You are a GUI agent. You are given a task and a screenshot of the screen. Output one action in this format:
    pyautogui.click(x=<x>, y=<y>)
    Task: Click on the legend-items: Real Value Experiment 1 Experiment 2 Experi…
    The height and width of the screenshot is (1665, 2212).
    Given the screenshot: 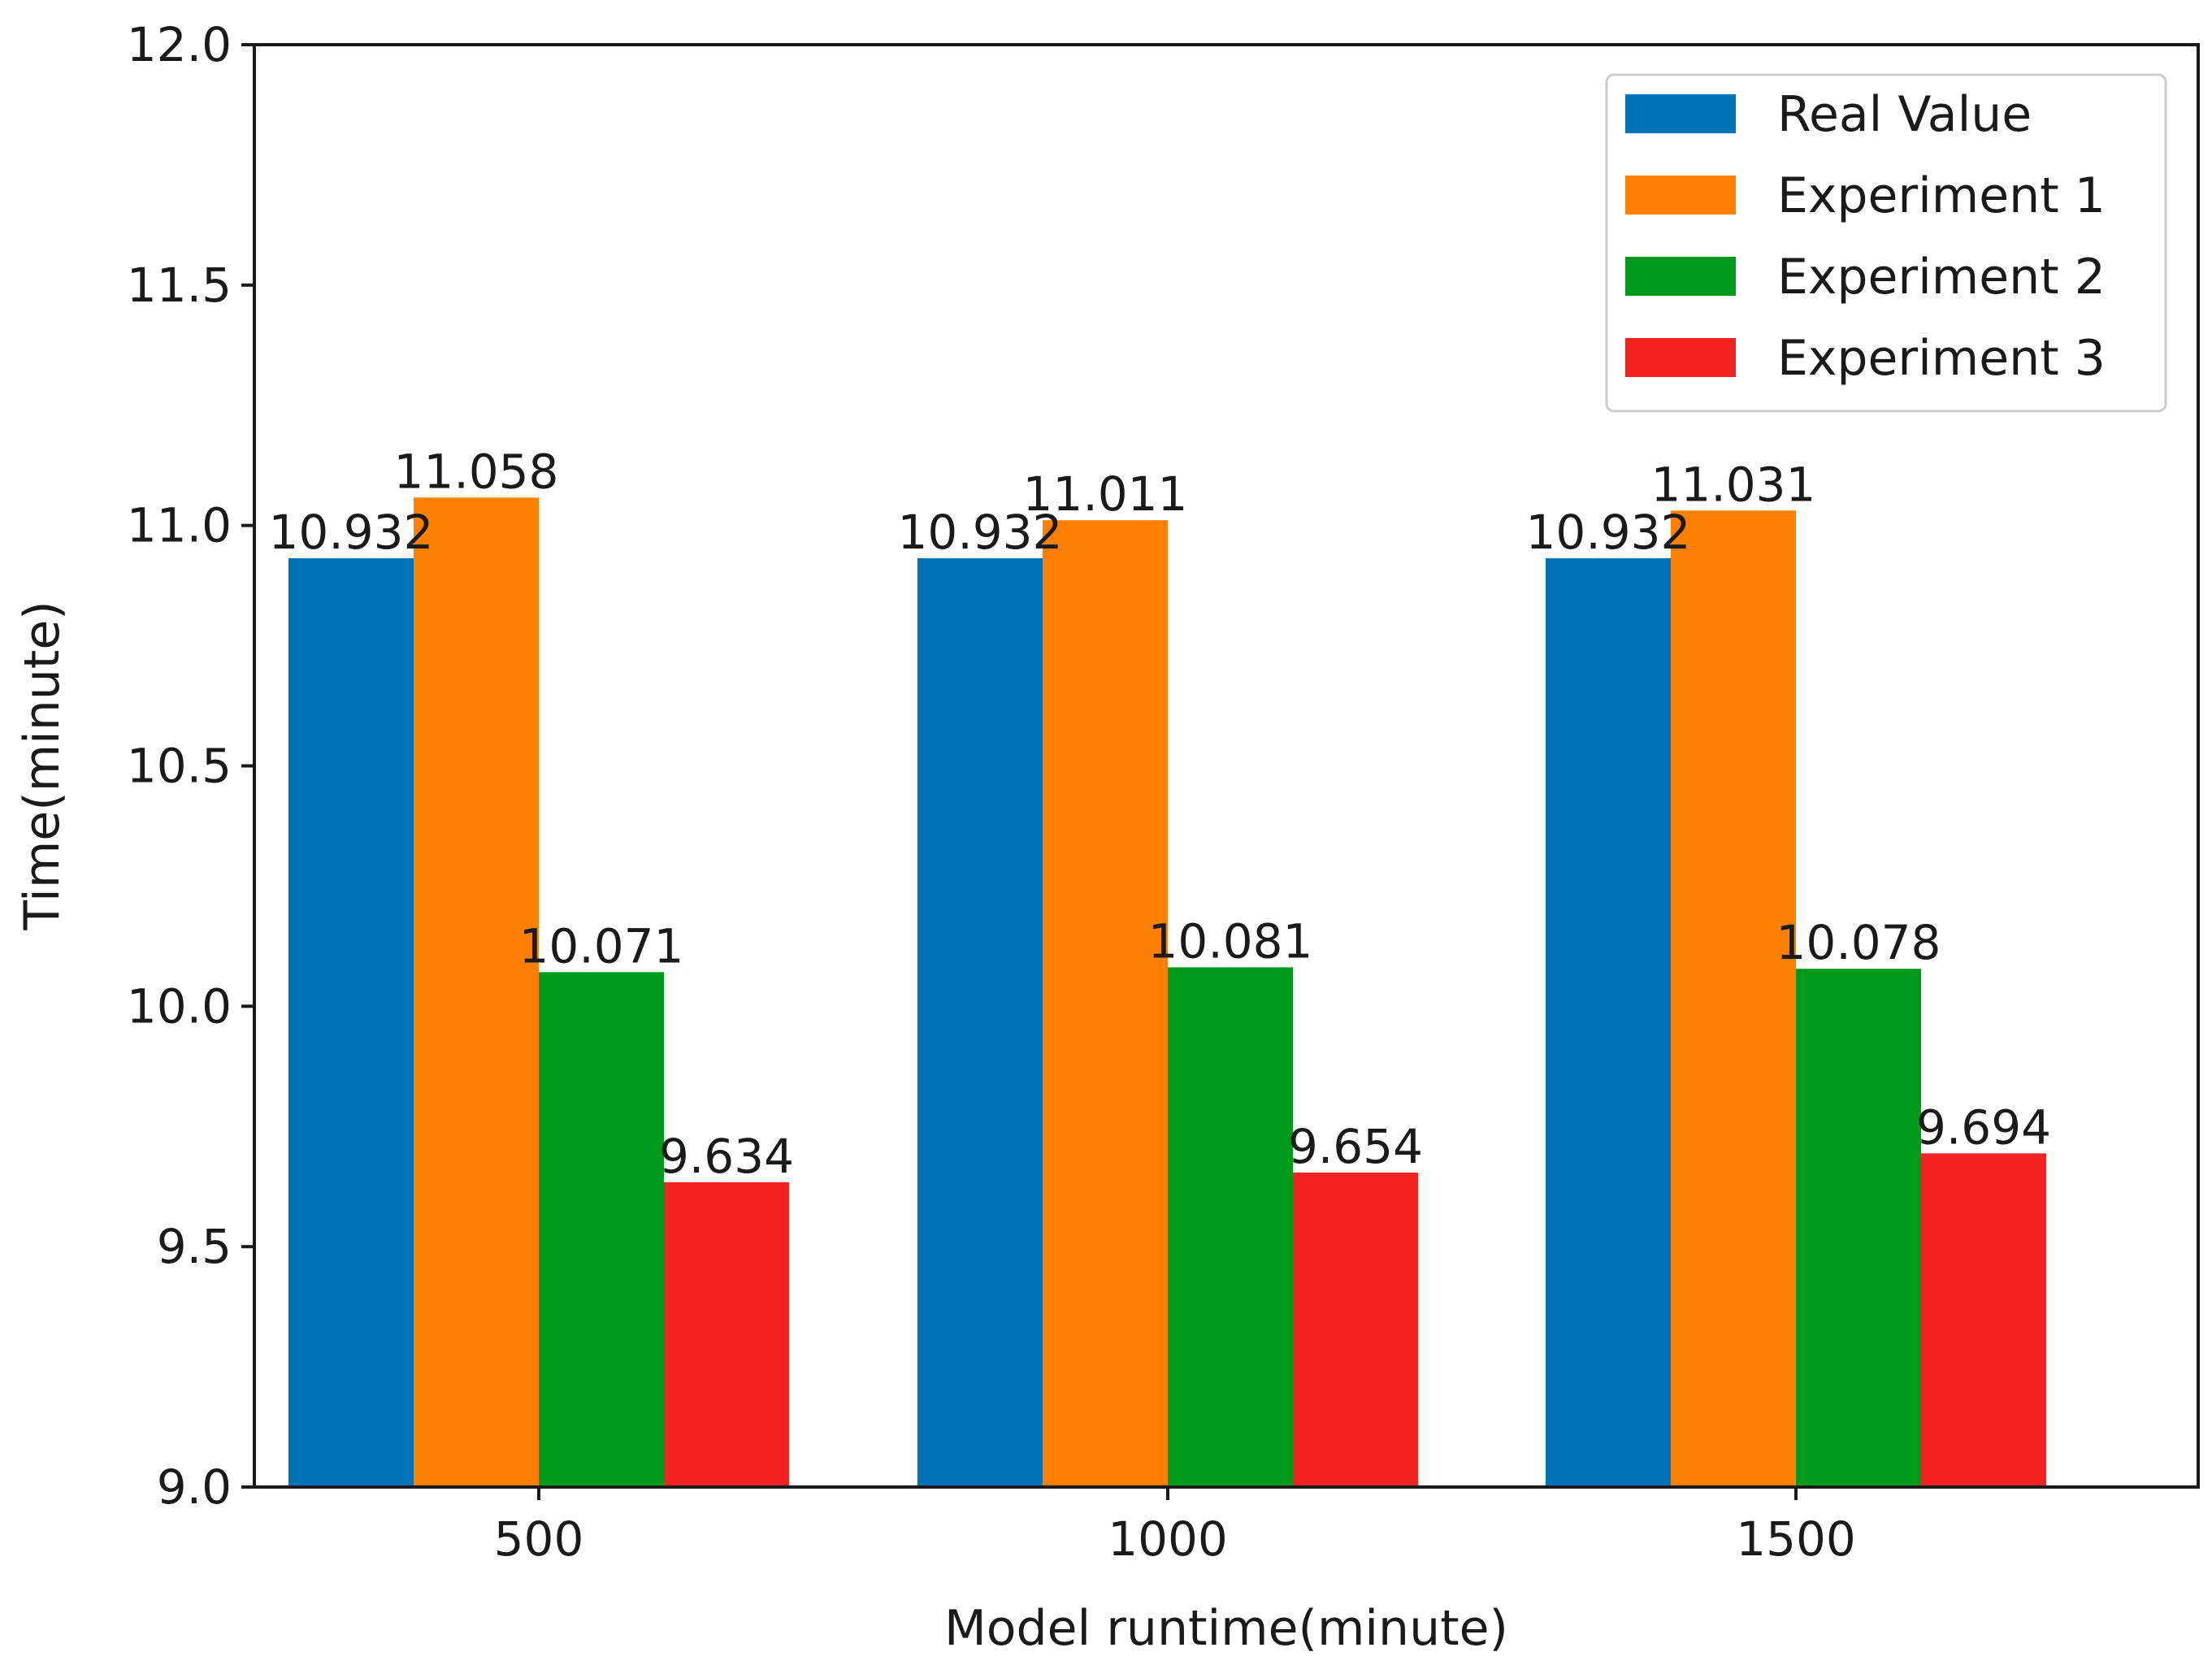 What is the action you would take?
    pyautogui.click(x=1866, y=237)
    